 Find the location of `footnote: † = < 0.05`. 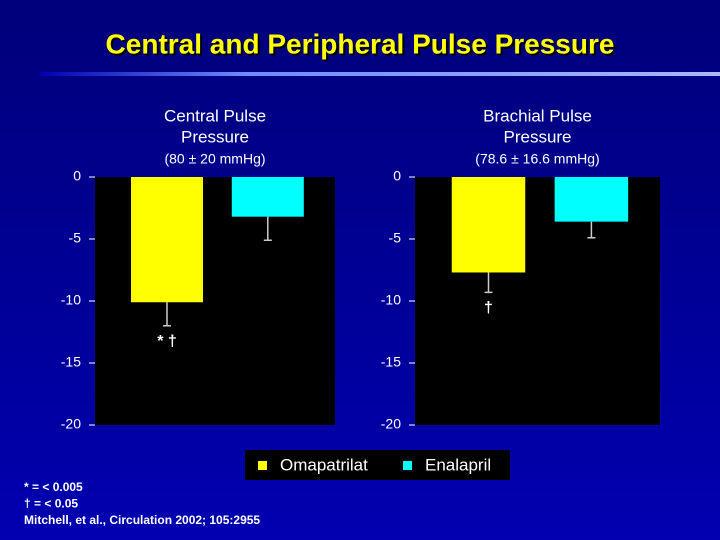

footnote: † = < 0.05 is located at coordinates (51, 504).